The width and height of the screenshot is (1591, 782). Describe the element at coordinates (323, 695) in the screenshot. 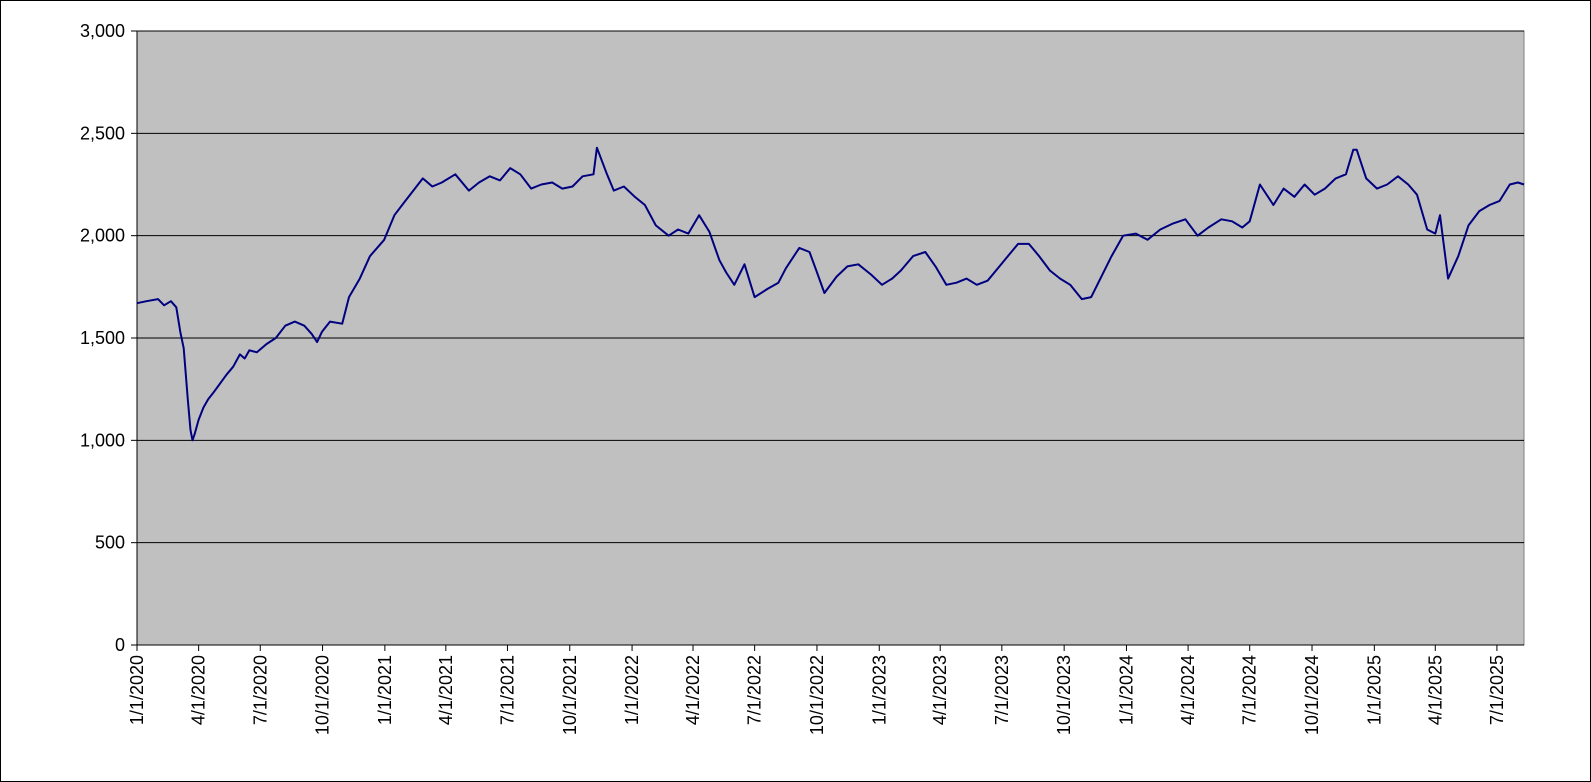

I see `x-tick-label: 10/1/2020` at that location.